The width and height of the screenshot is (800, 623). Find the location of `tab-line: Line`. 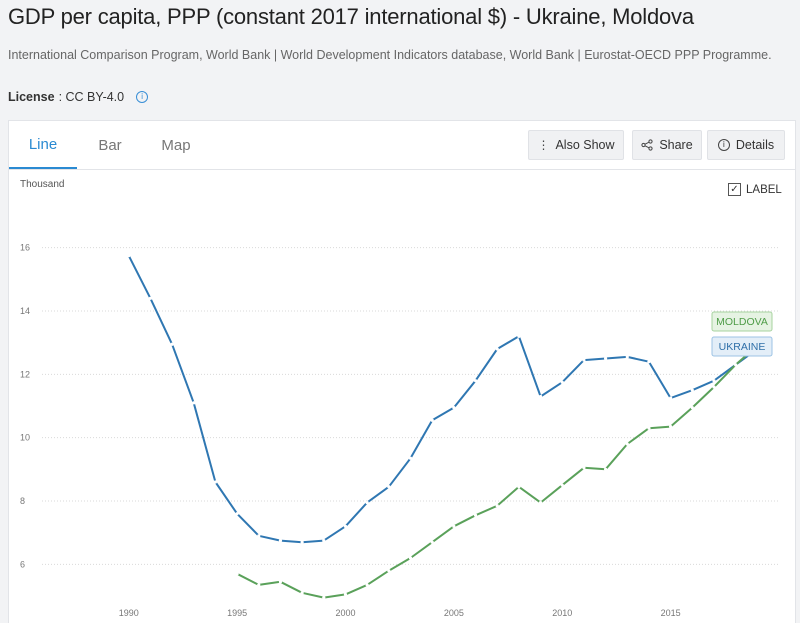

tab-line: Line is located at coordinates (43, 145).